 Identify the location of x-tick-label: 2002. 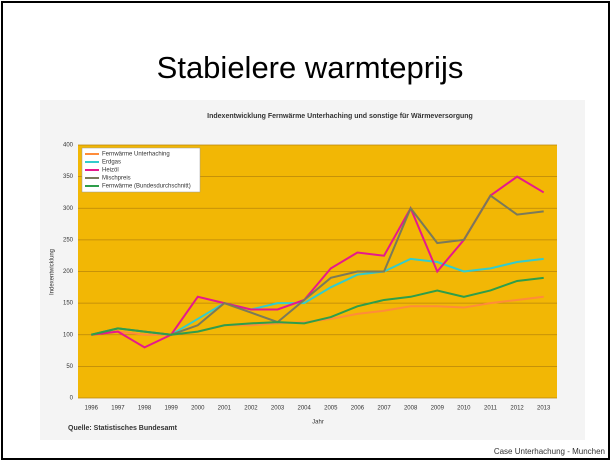
(251, 409).